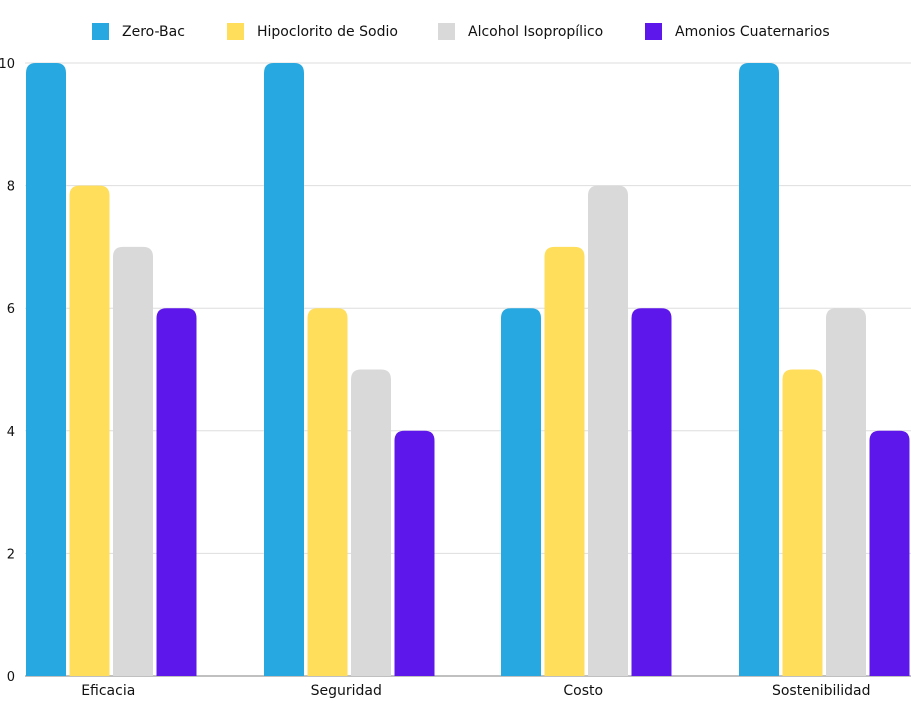 This screenshot has width=911, height=706. Describe the element at coordinates (153, 32) in the screenshot. I see `legend-label: Zero-Bac` at that location.